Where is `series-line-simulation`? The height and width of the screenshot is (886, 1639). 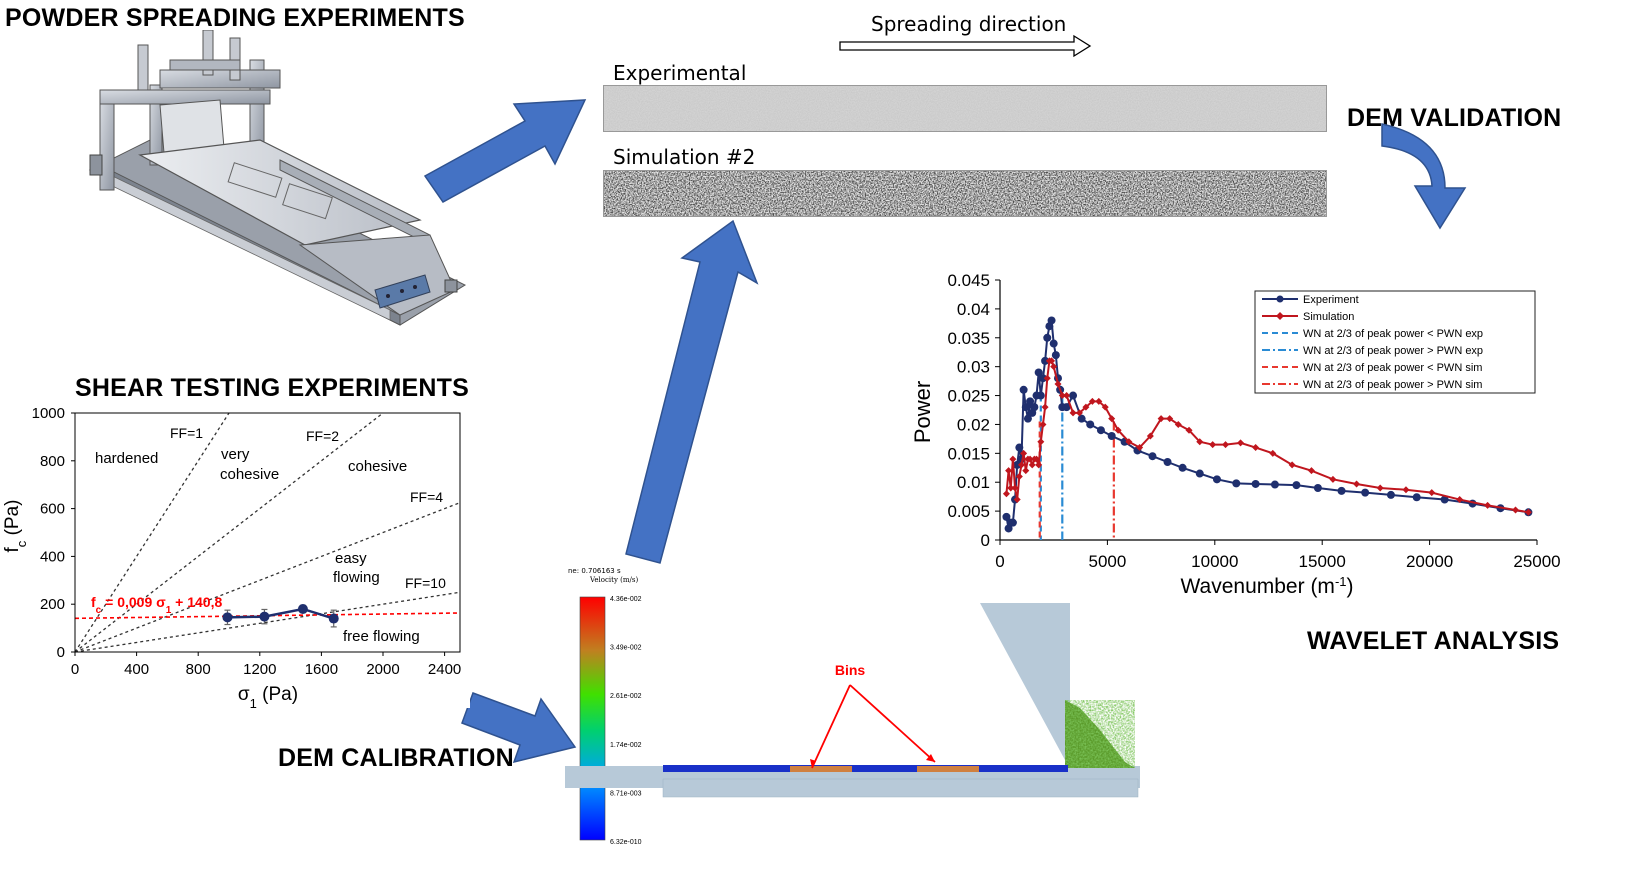 series-line-simulation is located at coordinates (1267, 436).